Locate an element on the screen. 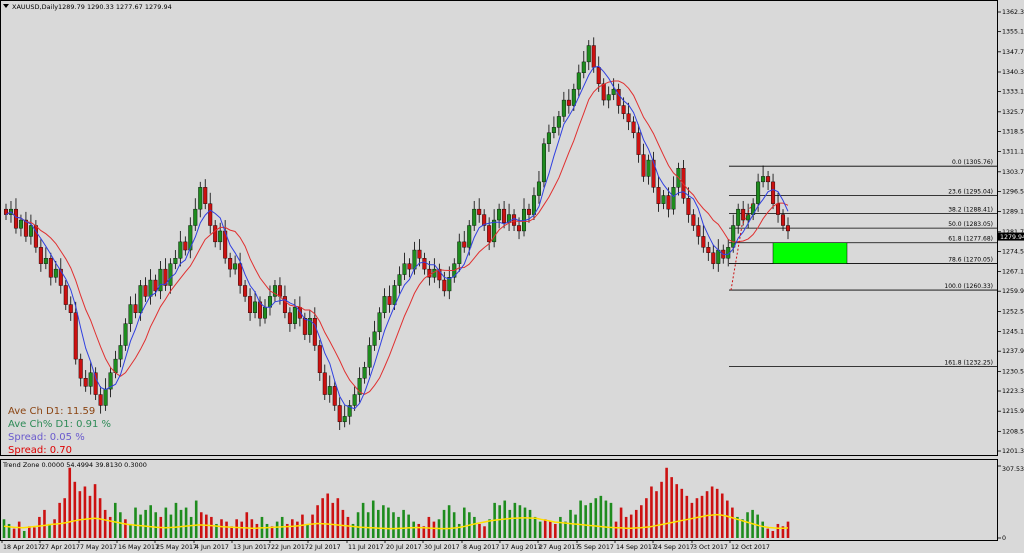 This screenshot has height=553, width=1024. fib-label-38.2: 38.2 (1288.41) is located at coordinates (970, 209).